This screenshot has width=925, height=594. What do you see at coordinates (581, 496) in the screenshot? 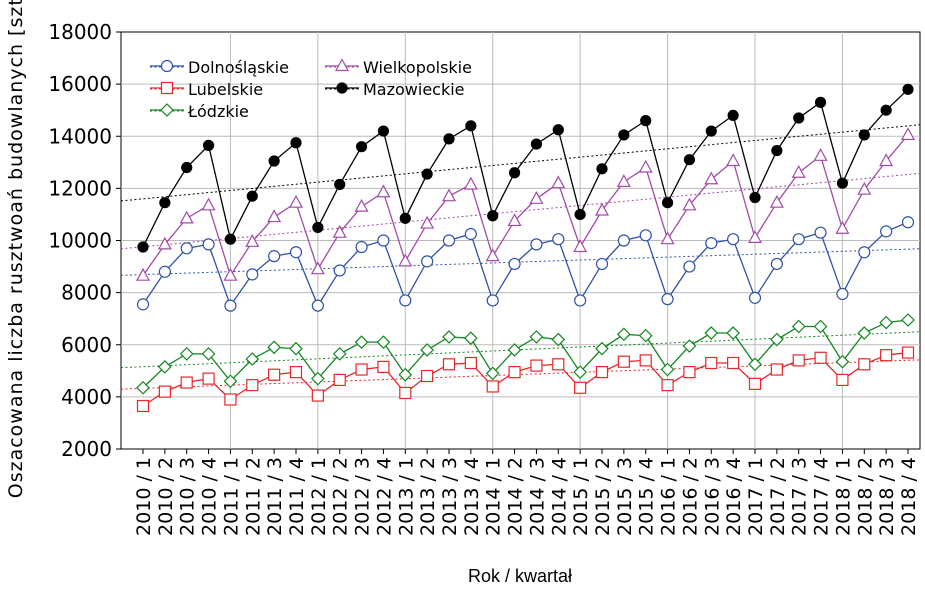
I see `x-tick-label: 2015 / 1` at bounding box center [581, 496].